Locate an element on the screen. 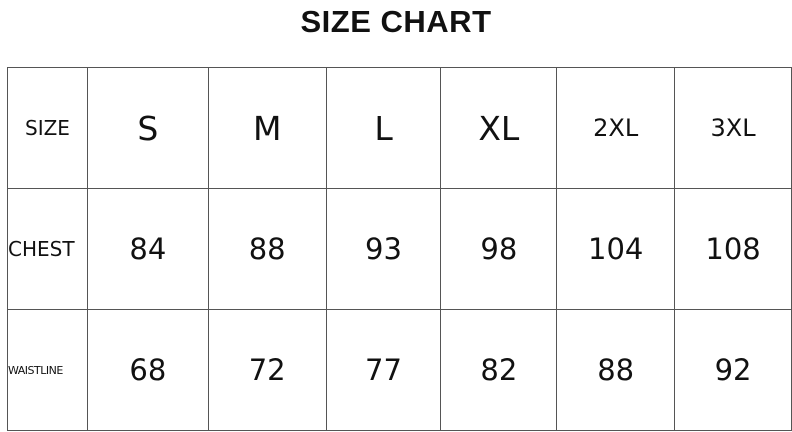  table-cell: 108 is located at coordinates (733, 249).